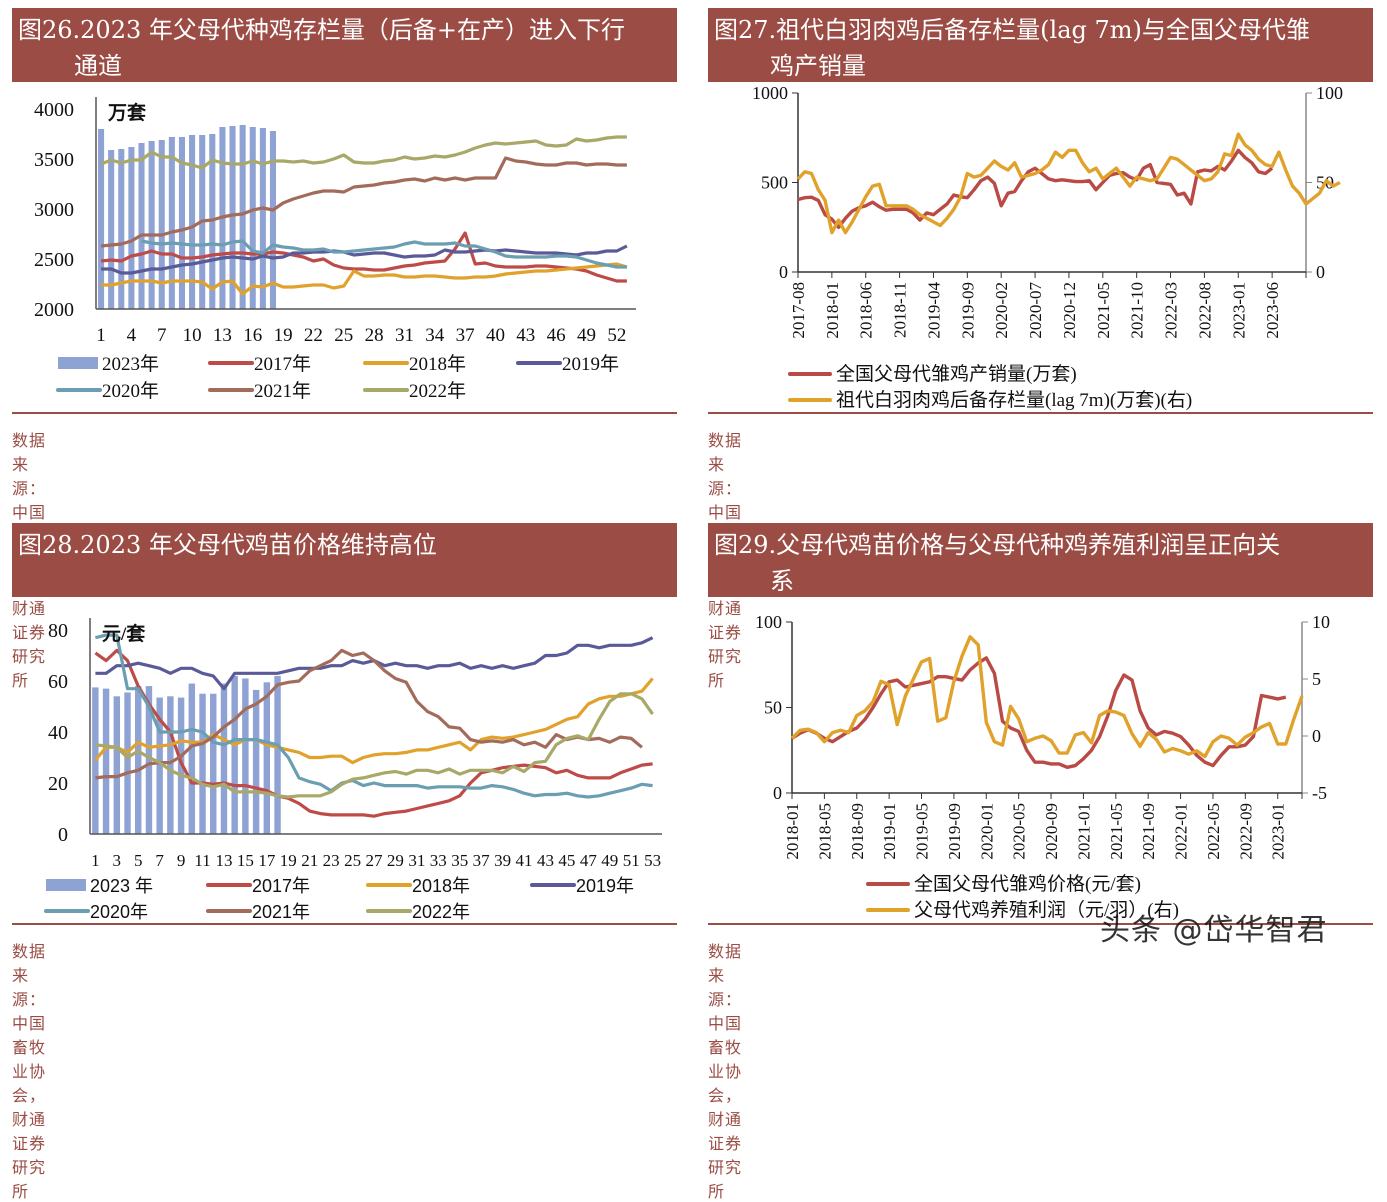  I want to click on line-series-primary, so click(1039, 712).